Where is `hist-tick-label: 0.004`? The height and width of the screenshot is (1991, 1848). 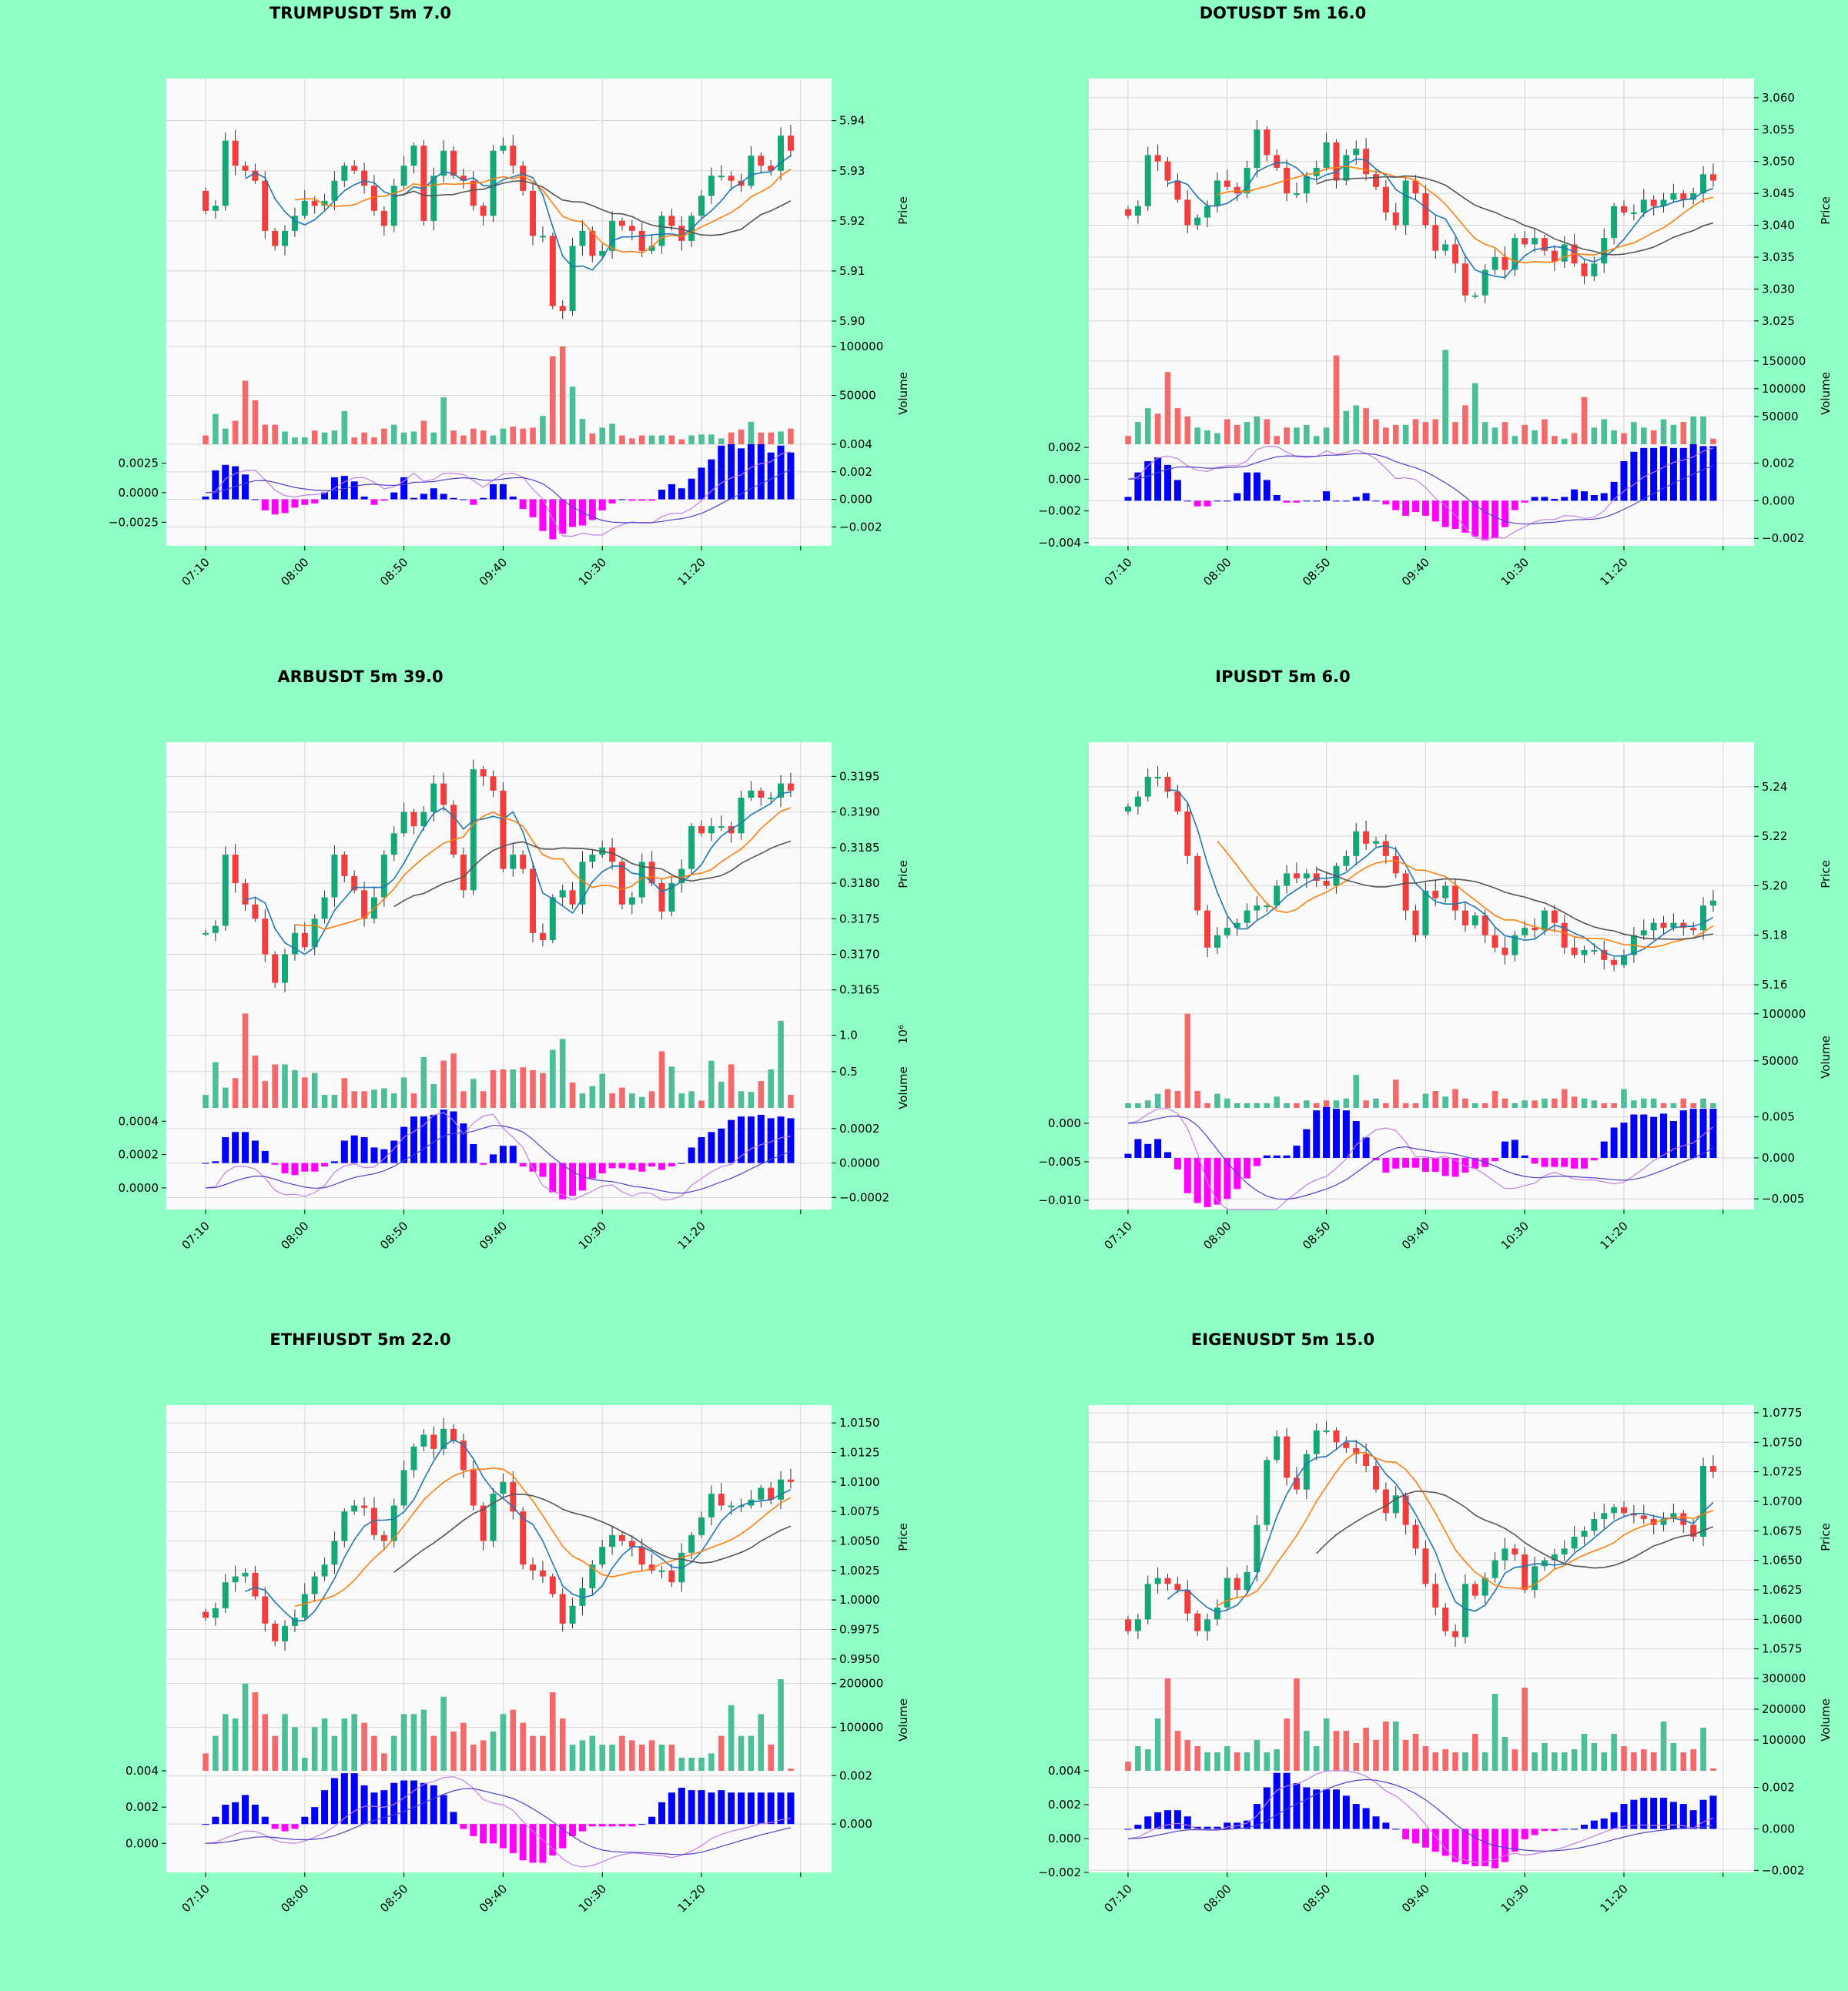 hist-tick-label: 0.004 is located at coordinates (856, 444).